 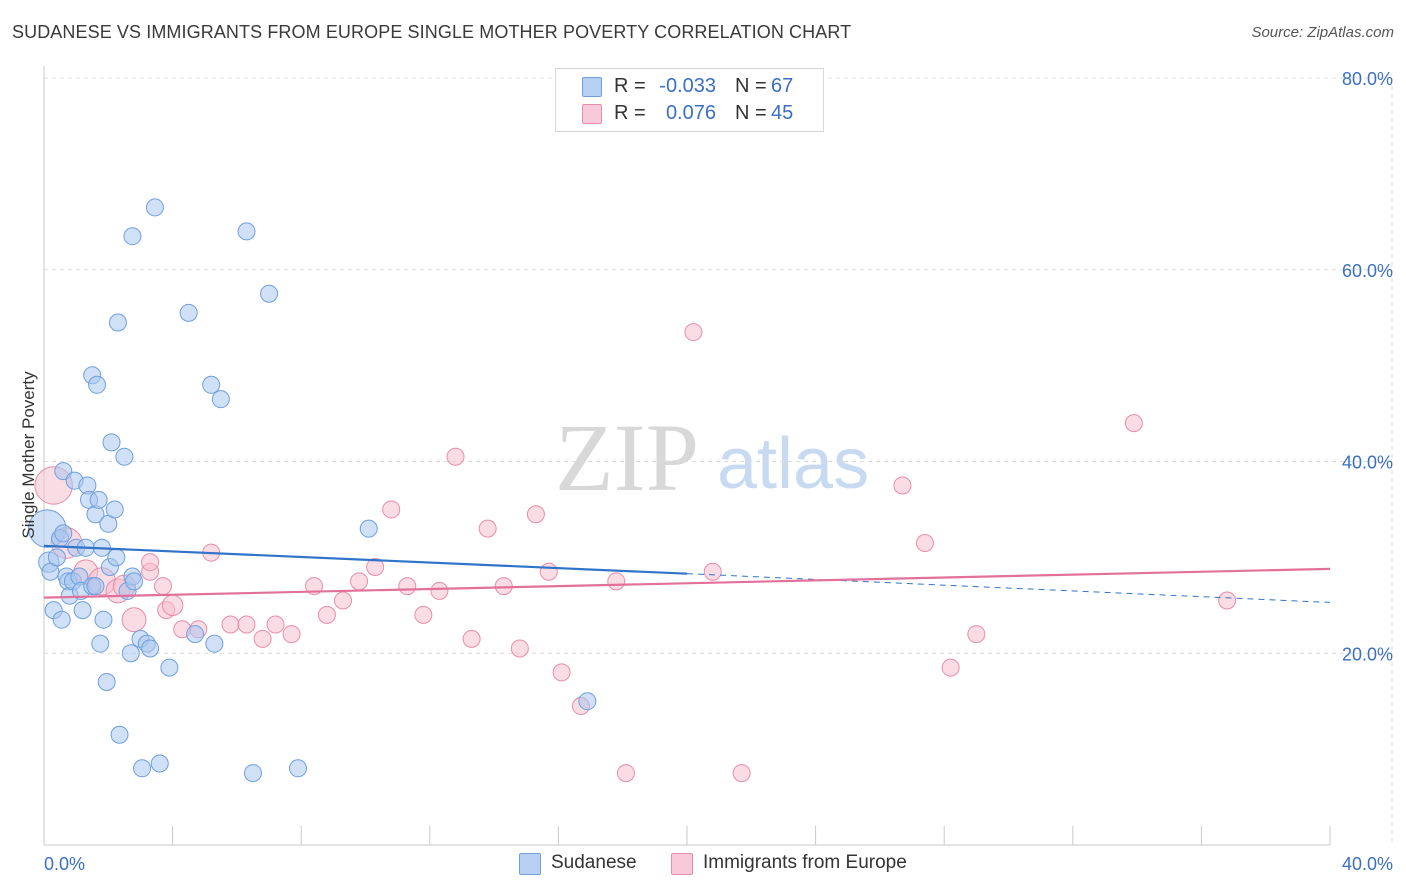 What do you see at coordinates (28, 455) in the screenshot?
I see `y-axis-label: Single Mother Poverty` at bounding box center [28, 455].